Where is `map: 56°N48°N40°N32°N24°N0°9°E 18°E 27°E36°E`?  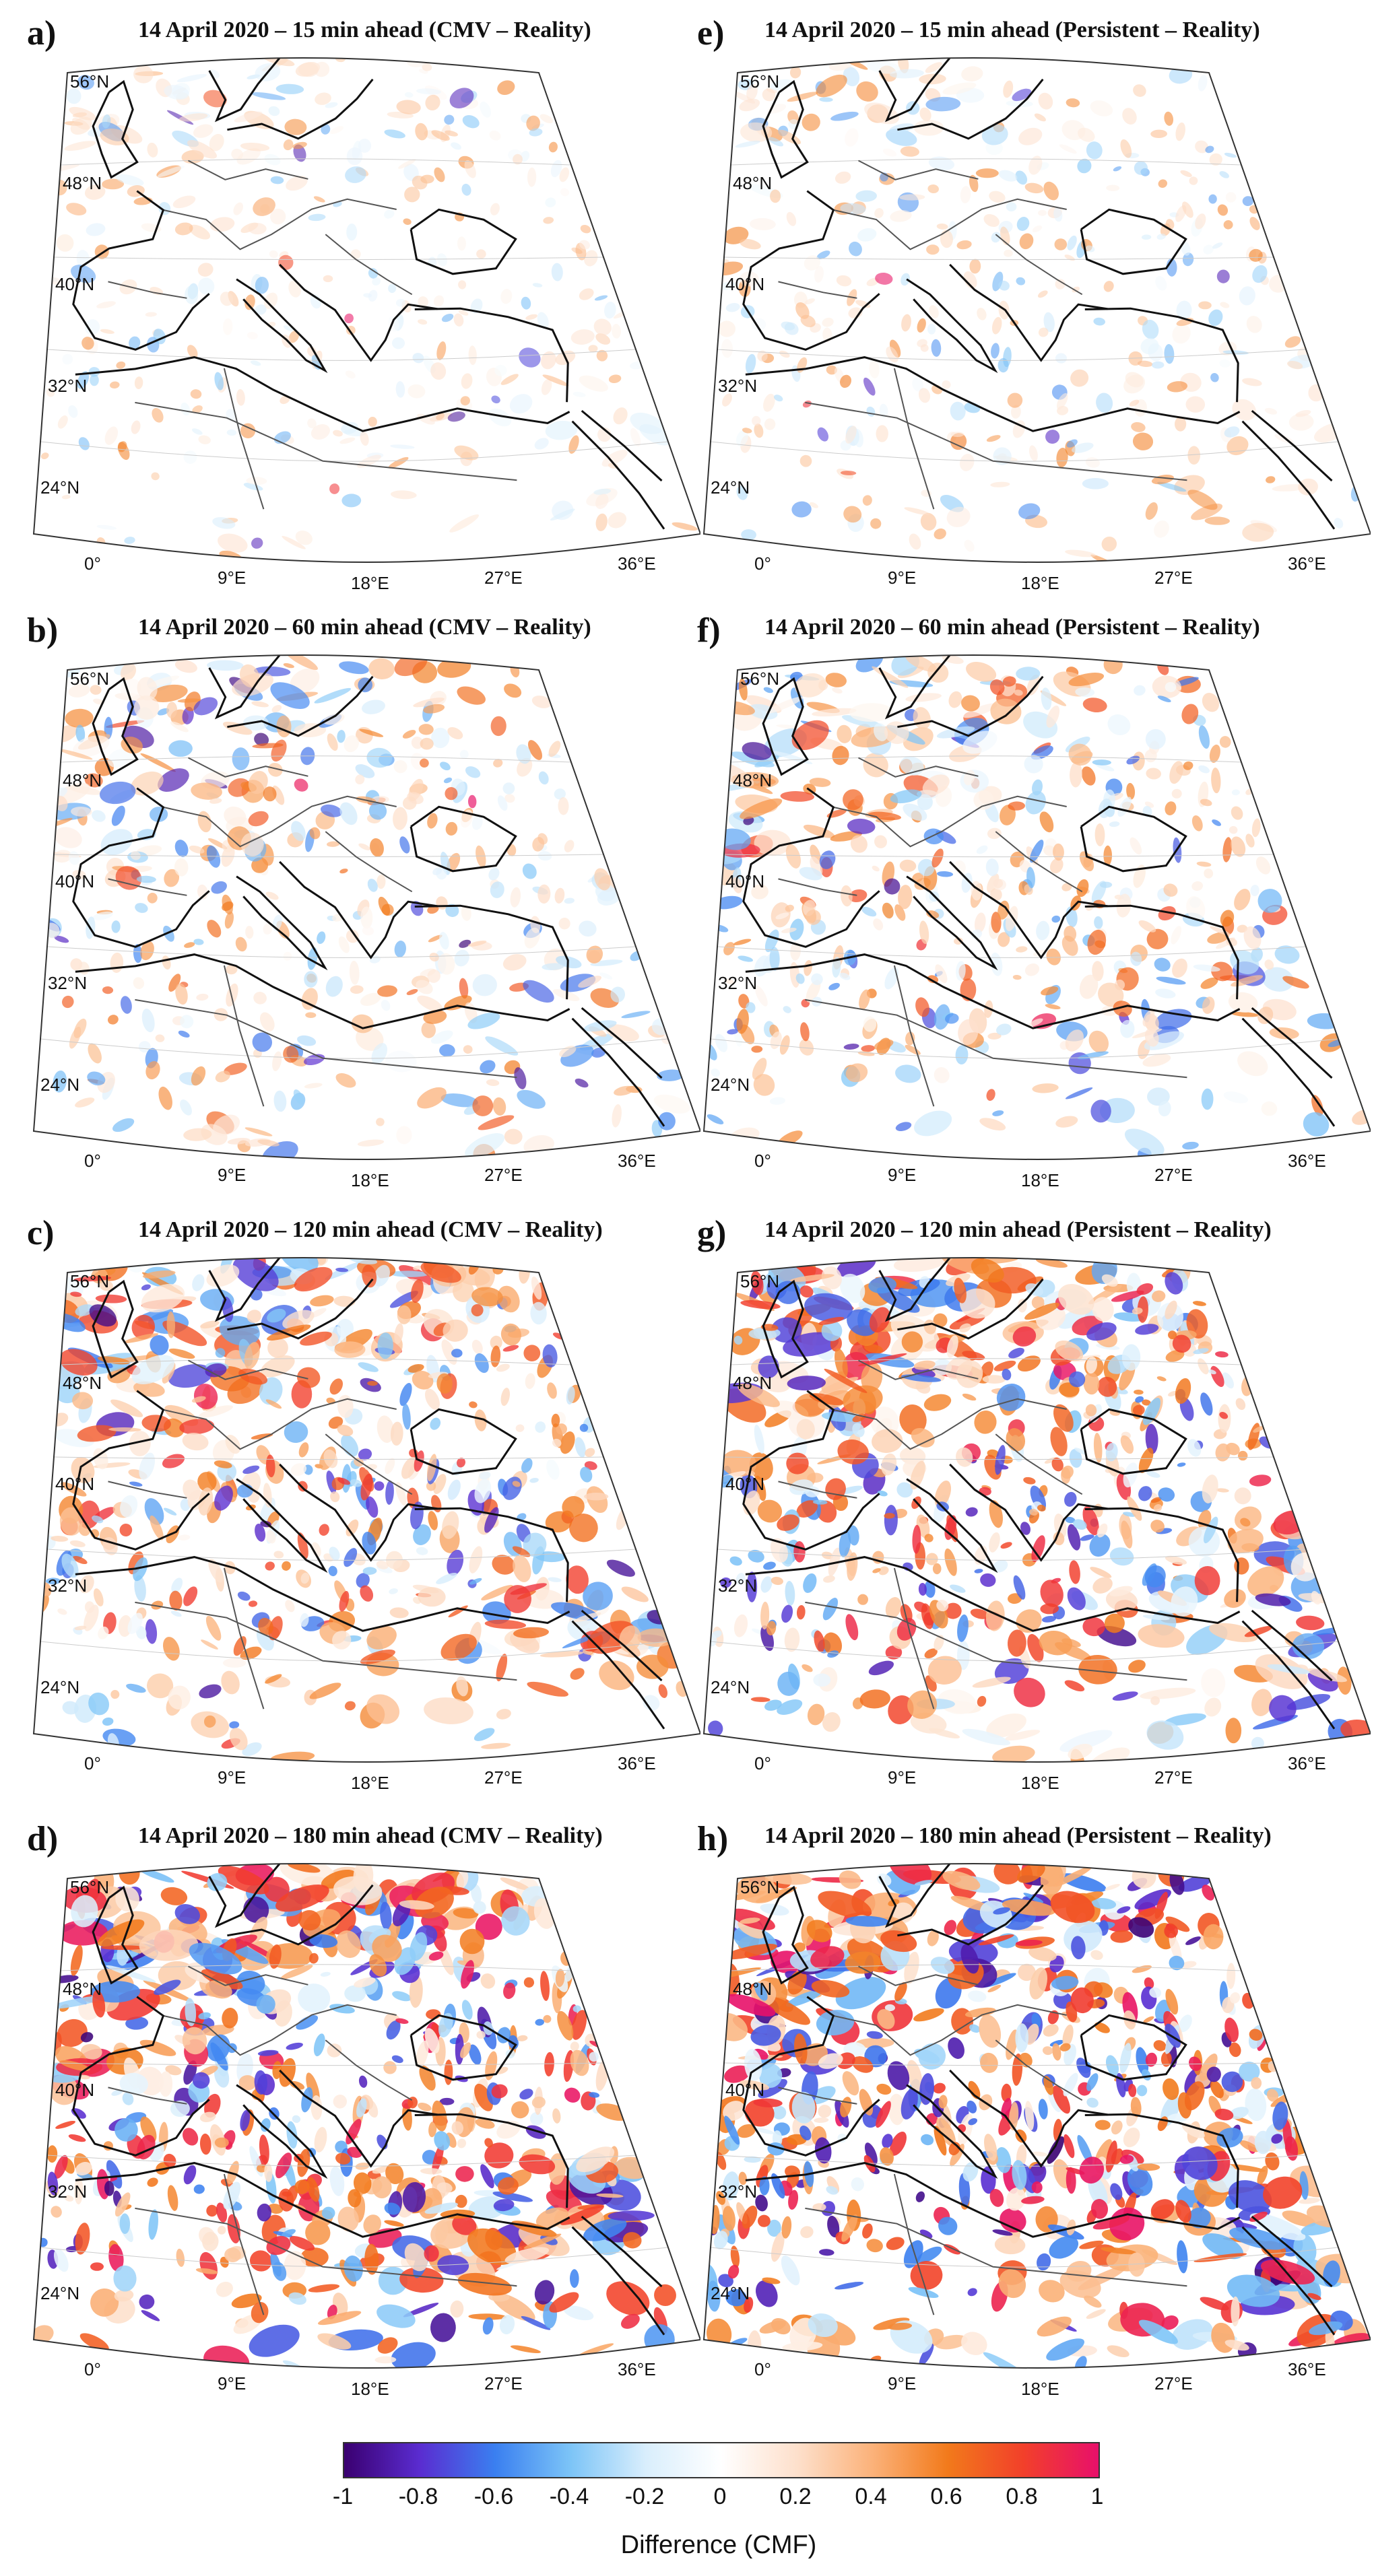 map: 56°N48°N40°N32°N24°N0°9°E 18°E 27°E36°E is located at coordinates (366, 1524).